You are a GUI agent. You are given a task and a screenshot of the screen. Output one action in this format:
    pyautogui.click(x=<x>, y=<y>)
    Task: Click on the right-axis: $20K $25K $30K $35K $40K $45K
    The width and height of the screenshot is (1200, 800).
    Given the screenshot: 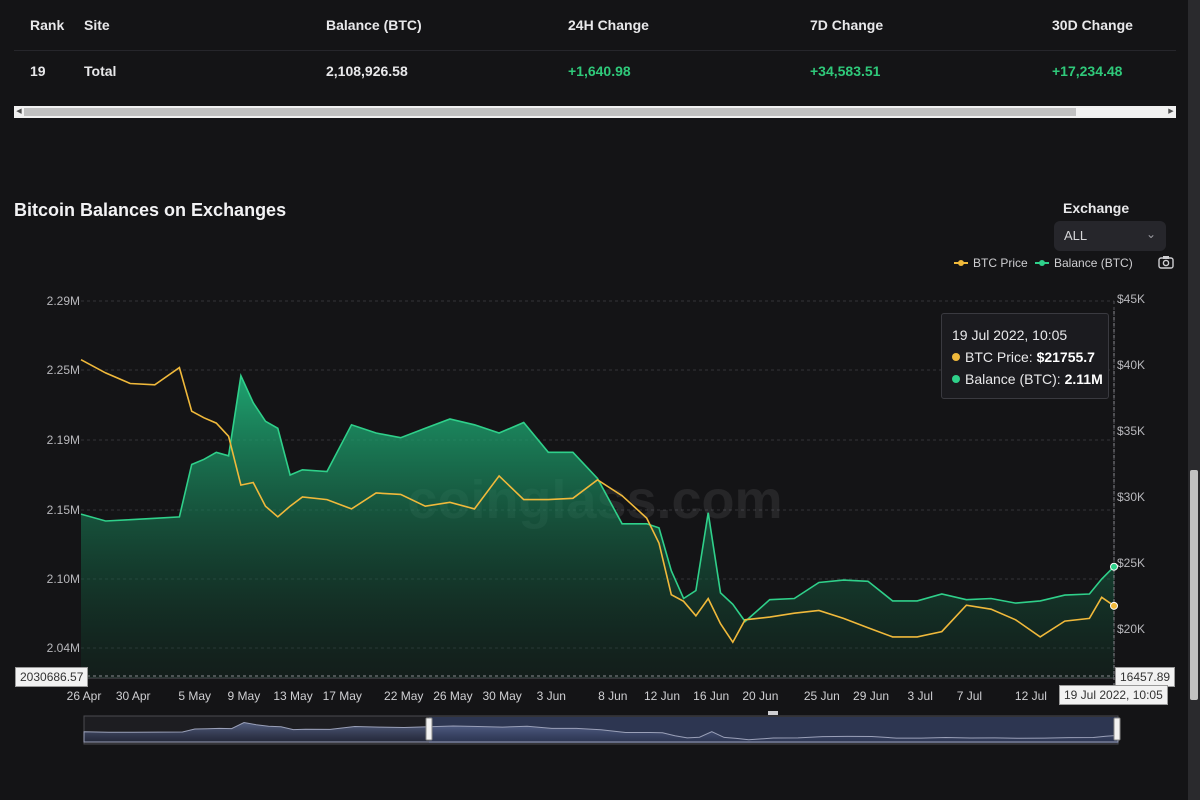 What is the action you would take?
    pyautogui.click(x=1131, y=464)
    